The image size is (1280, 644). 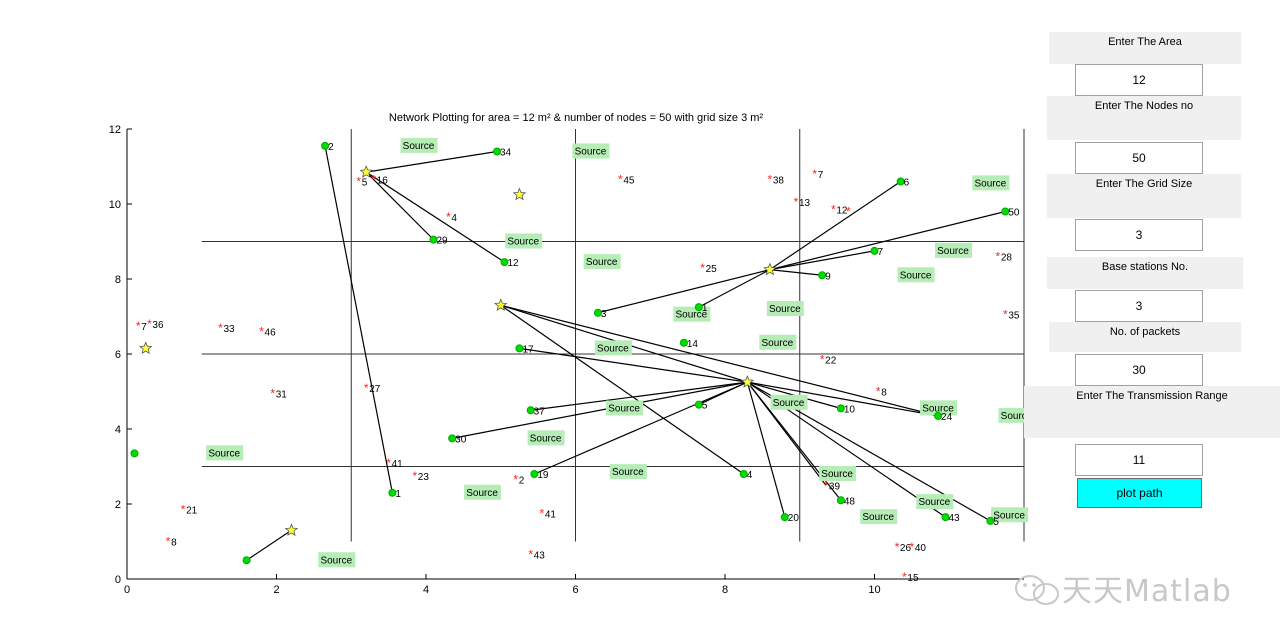 What do you see at coordinates (1007, 258) in the screenshot?
I see `node-id: 28` at bounding box center [1007, 258].